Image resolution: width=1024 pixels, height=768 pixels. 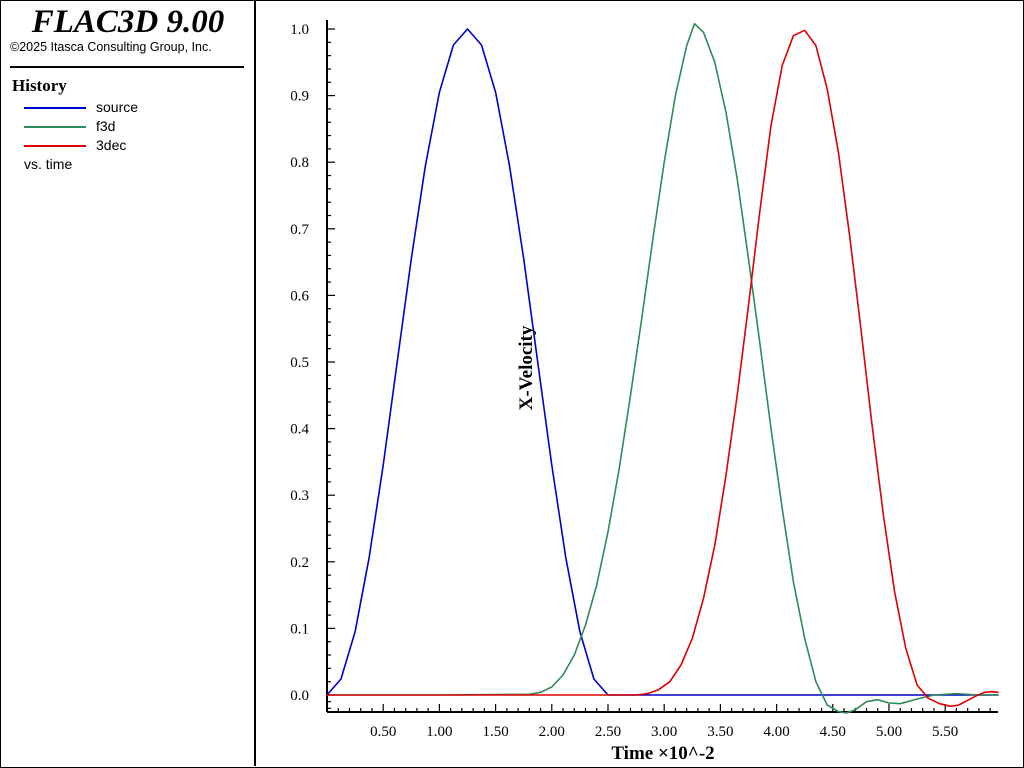 What do you see at coordinates (111, 47) in the screenshot?
I see `copyright-text: ©2025 Itasca Consulting Group, Inc.` at bounding box center [111, 47].